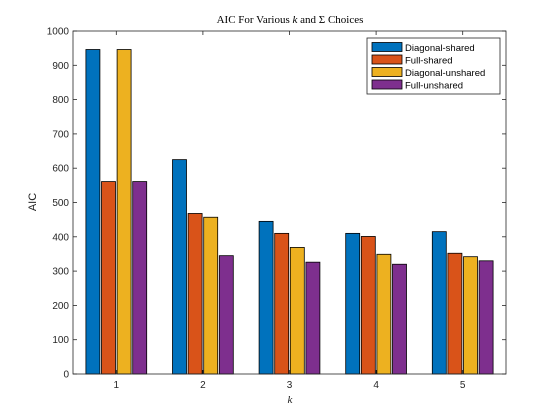  What do you see at coordinates (399, 319) in the screenshot?
I see `bar-full-unshared-k4` at bounding box center [399, 319].